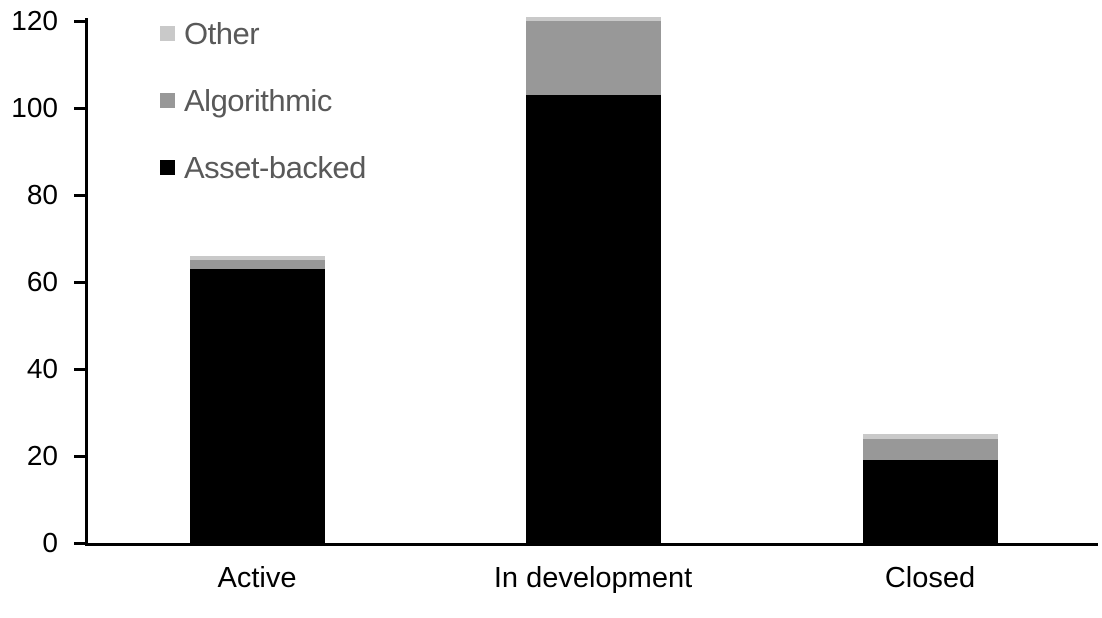 The height and width of the screenshot is (618, 1102). Describe the element at coordinates (593, 18) in the screenshot. I see `bar-segment-other-in-development` at that location.